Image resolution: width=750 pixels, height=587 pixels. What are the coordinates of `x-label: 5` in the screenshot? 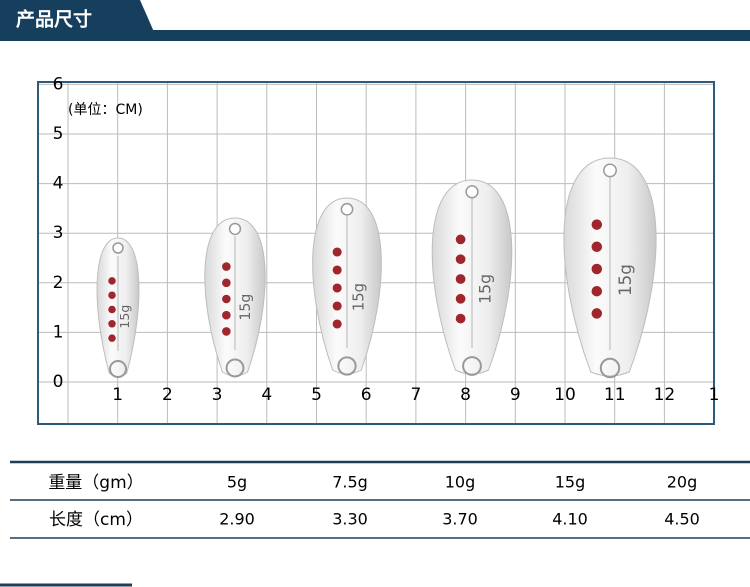 It's located at (316, 395).